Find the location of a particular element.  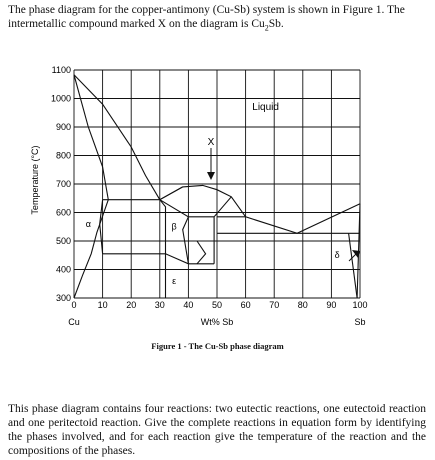

x-tick-label: 0 is located at coordinates (73, 305).